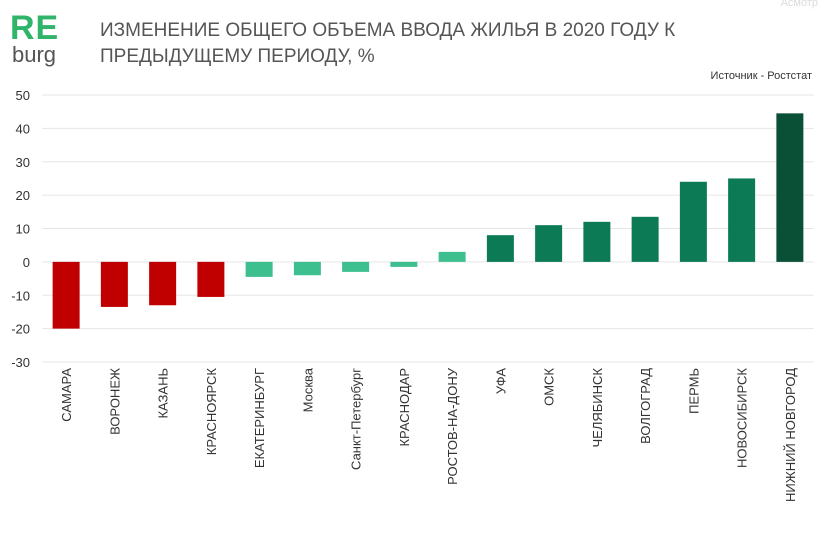 The width and height of the screenshot is (824, 534). What do you see at coordinates (693, 391) in the screenshot?
I see `x-tick-label: ПЕРМЬ` at bounding box center [693, 391].